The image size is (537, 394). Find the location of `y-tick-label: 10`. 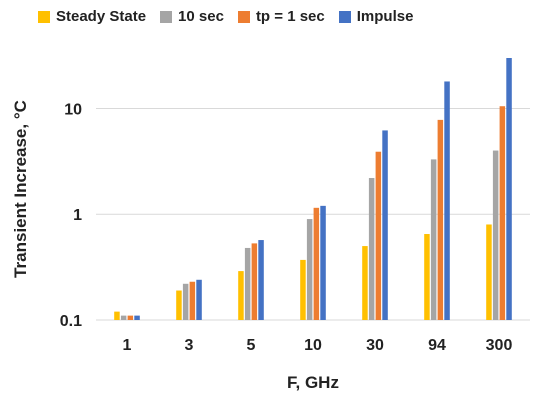

y-tick-label: 10 is located at coordinates (73, 109).